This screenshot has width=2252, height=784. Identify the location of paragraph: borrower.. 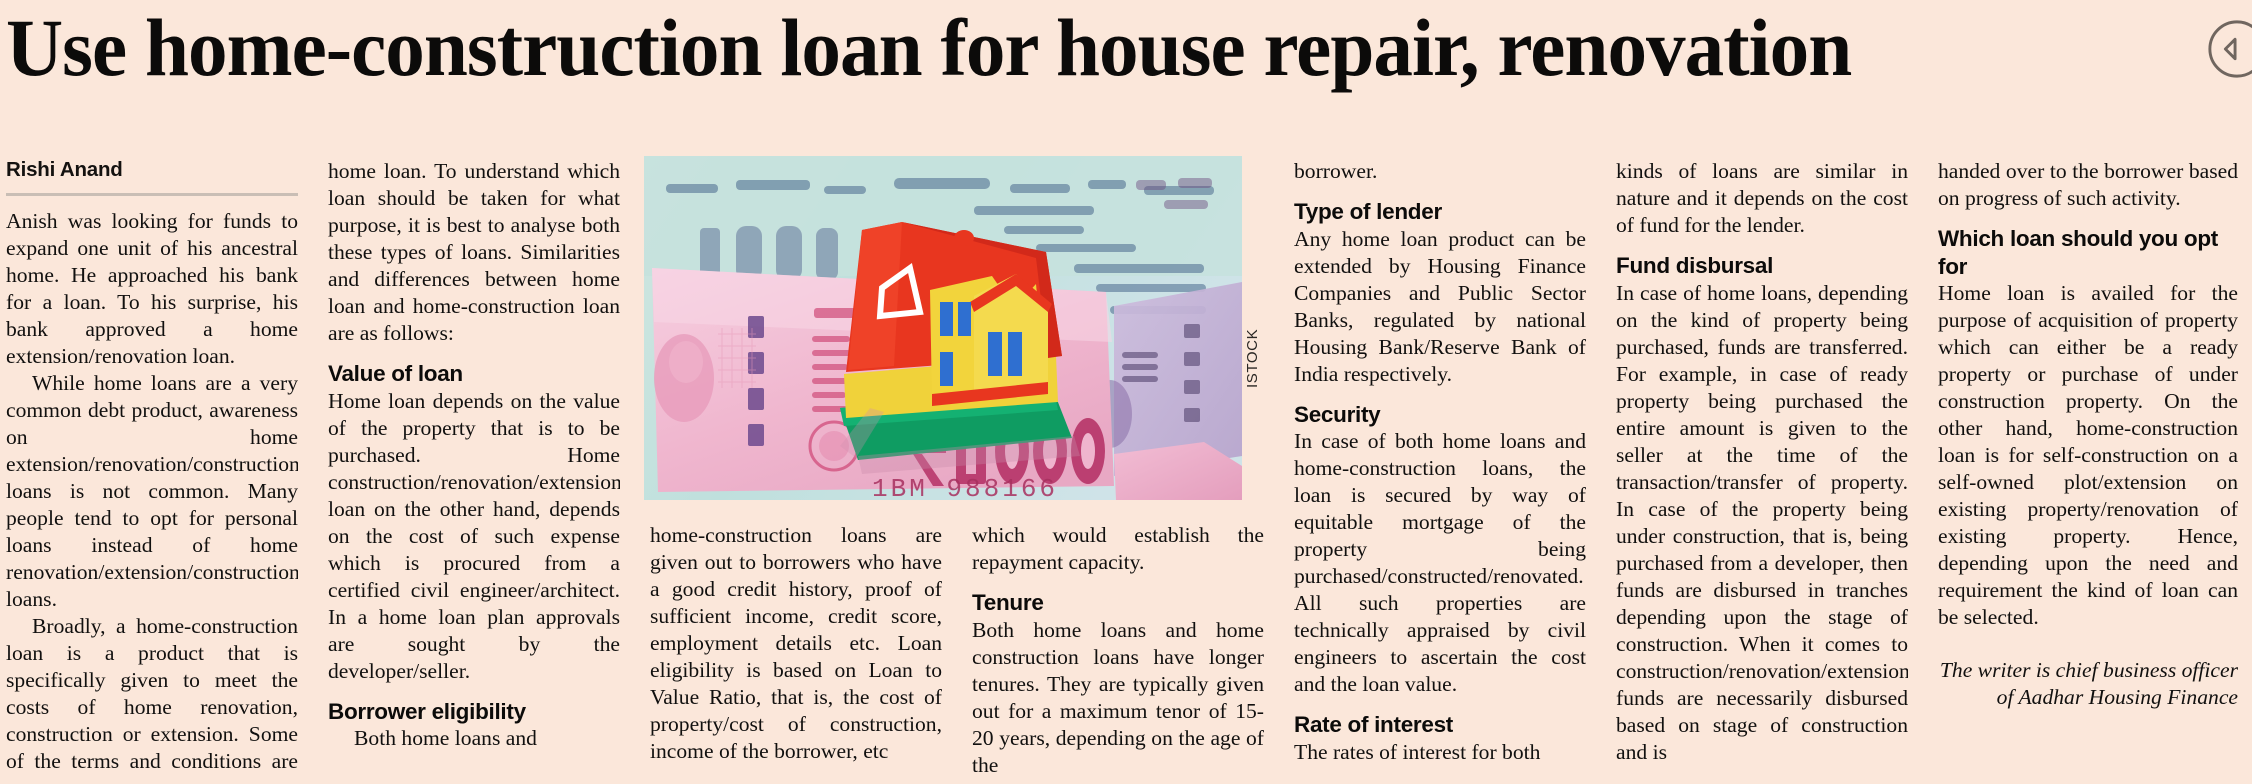
(1336, 171).